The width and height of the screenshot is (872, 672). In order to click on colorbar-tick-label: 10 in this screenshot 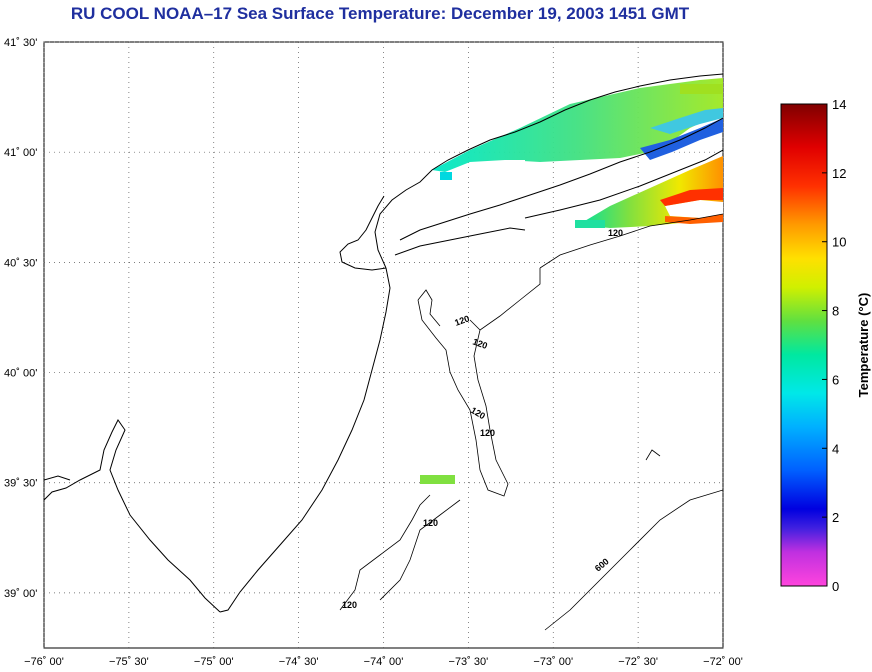, I will do `click(839, 242)`.